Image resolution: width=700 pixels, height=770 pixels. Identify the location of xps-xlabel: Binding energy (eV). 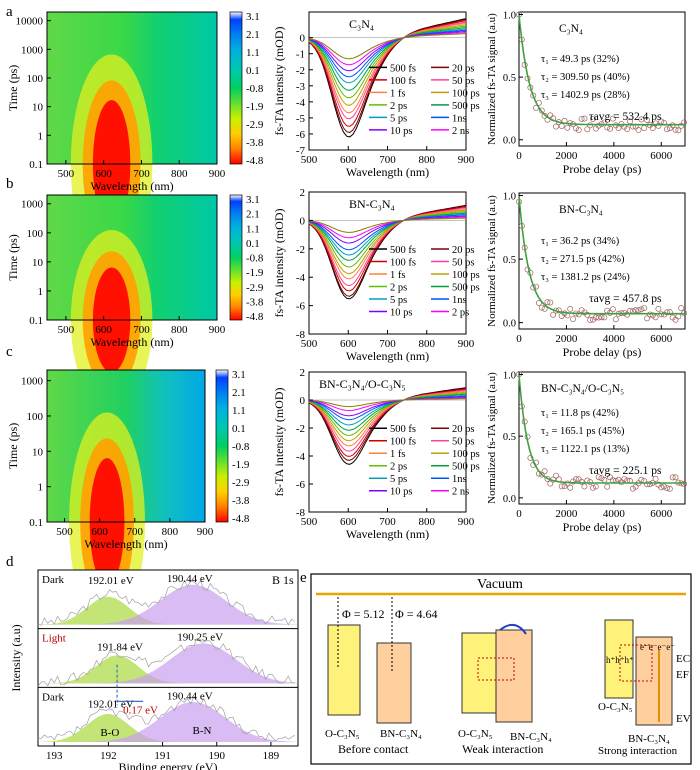
(167, 765).